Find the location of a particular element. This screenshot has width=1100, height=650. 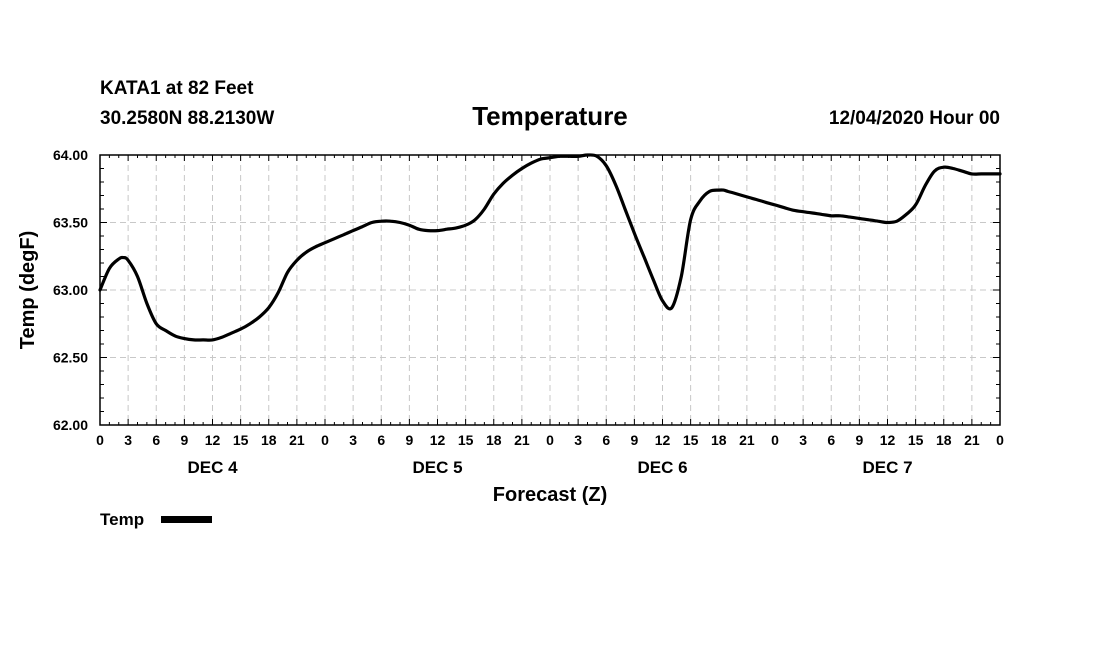

day-label: DEC 7 is located at coordinates (887, 467).